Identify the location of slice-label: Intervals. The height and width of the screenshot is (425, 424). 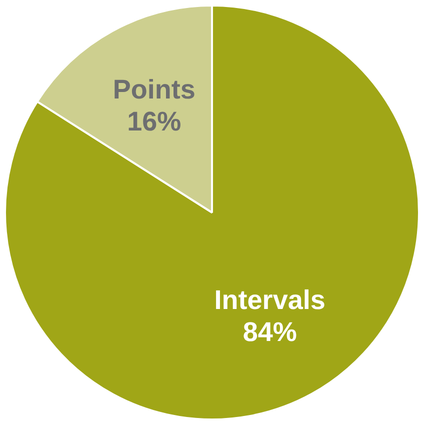
(270, 300).